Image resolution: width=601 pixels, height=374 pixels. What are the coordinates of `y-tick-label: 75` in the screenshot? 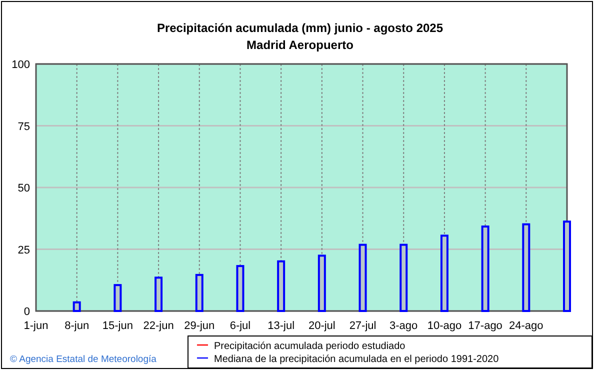 It's located at (24, 126).